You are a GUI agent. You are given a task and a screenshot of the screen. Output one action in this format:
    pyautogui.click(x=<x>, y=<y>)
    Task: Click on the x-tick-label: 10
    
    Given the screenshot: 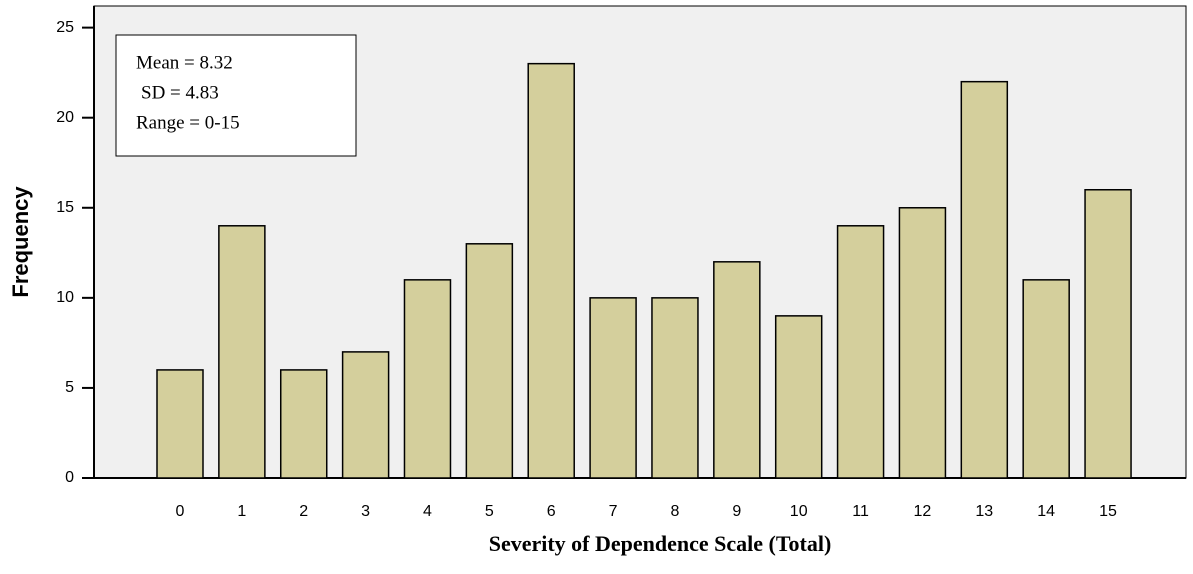 What is the action you would take?
    pyautogui.click(x=799, y=511)
    